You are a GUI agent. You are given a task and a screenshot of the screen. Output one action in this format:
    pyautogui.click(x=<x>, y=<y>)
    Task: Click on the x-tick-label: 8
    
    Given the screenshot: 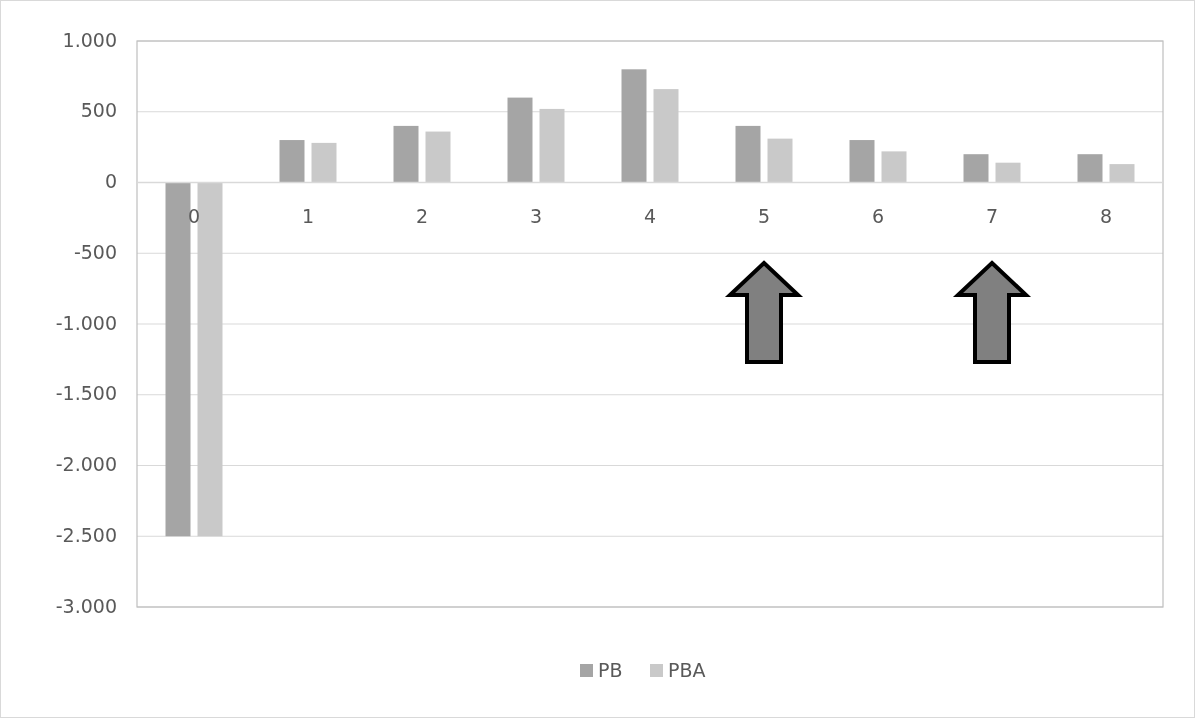 What is the action you would take?
    pyautogui.click(x=1106, y=215)
    